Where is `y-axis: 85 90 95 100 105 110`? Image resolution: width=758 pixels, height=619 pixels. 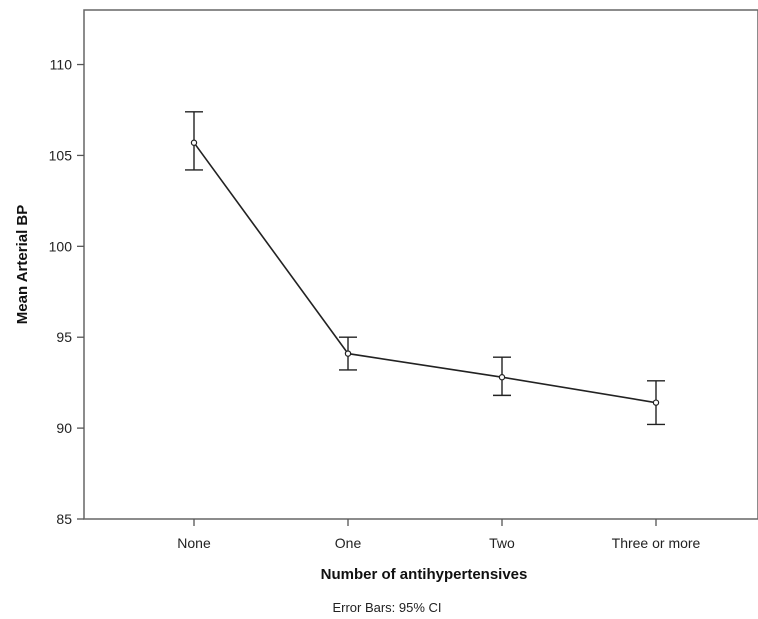 y-axis: 85 90 95 100 105 110 is located at coordinates (66, 292).